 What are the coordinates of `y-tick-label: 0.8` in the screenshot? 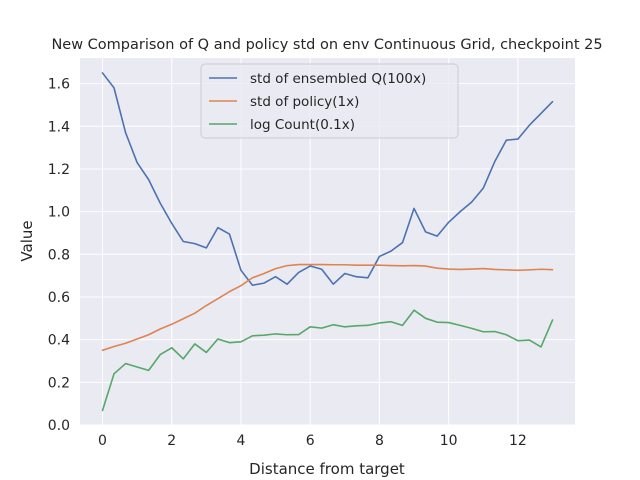 It's located at (59, 255).